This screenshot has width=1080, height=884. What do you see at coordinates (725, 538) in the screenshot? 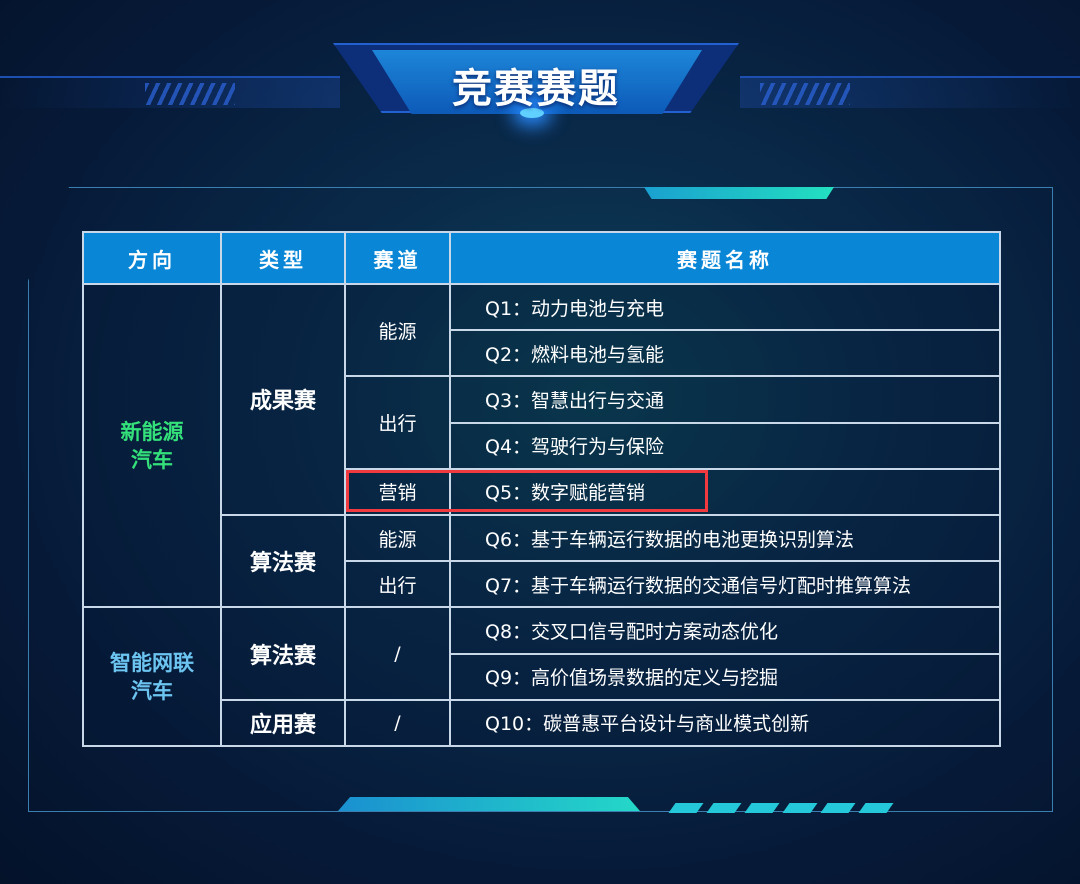
I see `question-cell: Q6：基于车辆运行数据的电池更换识别算法` at bounding box center [725, 538].